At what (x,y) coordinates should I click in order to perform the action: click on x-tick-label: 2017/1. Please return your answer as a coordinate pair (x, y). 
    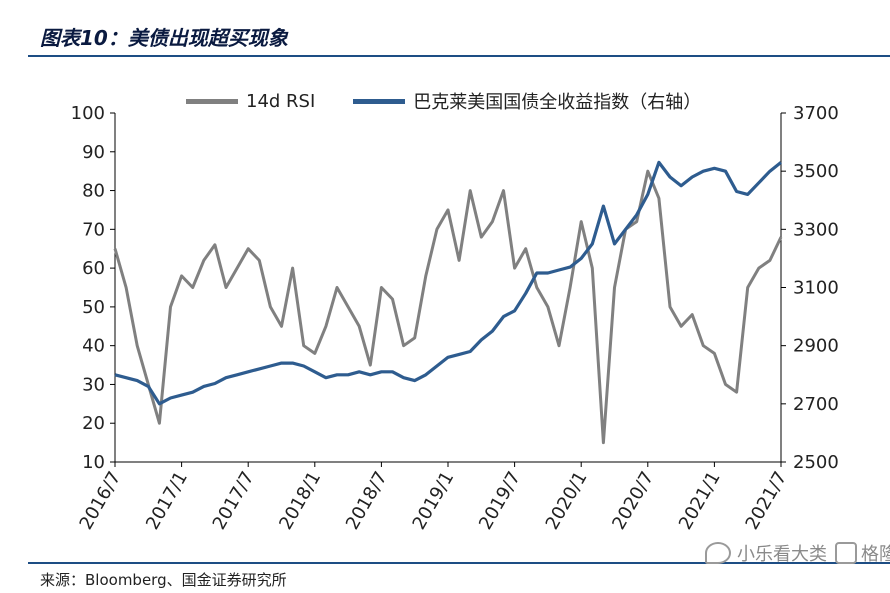
    Looking at the image, I should click on (167, 500).